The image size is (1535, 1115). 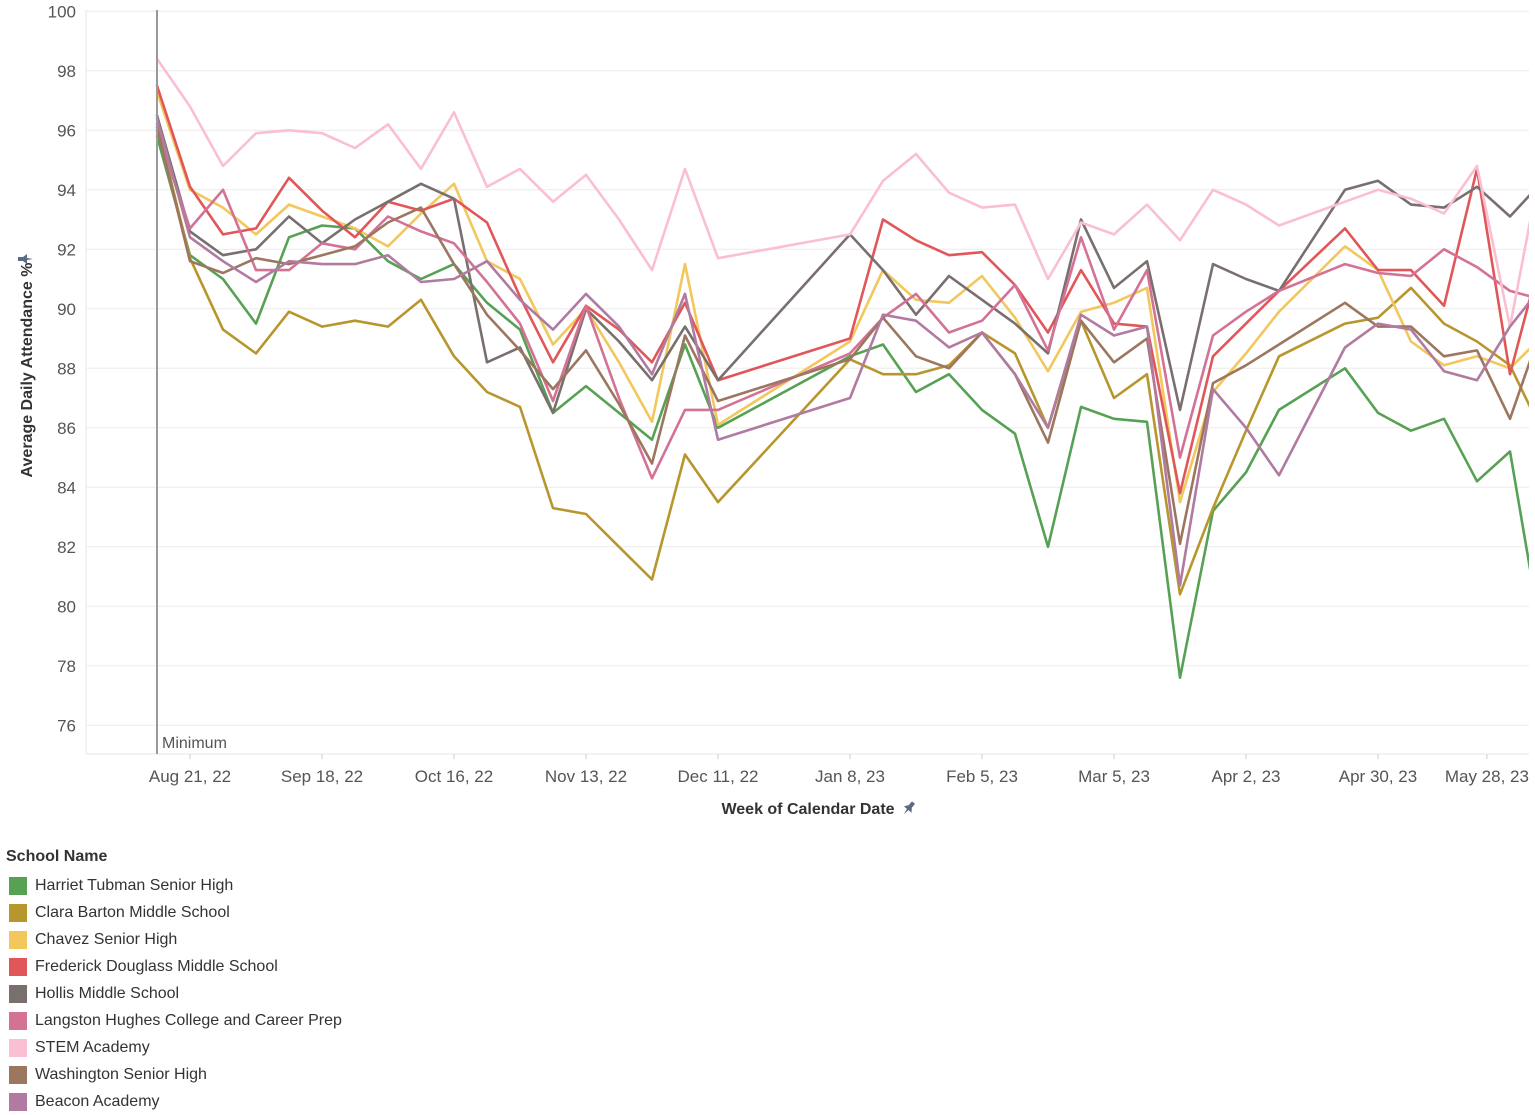 What do you see at coordinates (982, 776) in the screenshot?
I see `x-tick-label: Feb 5, 23` at bounding box center [982, 776].